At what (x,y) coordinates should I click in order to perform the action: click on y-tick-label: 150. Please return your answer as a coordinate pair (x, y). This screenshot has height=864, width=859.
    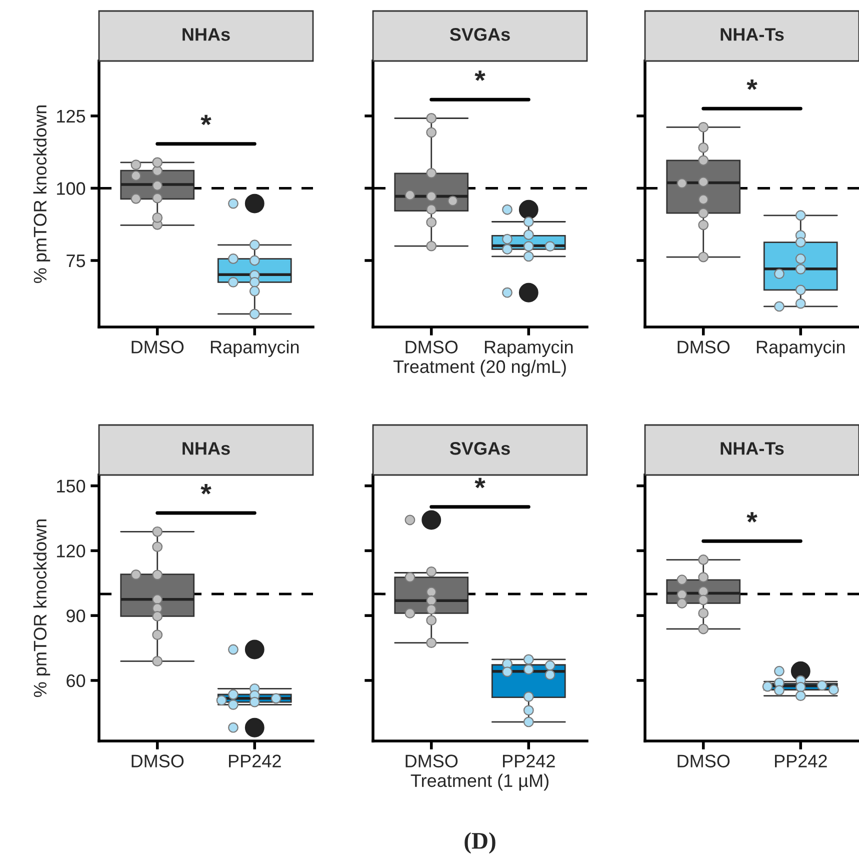
    Looking at the image, I should click on (71, 486).